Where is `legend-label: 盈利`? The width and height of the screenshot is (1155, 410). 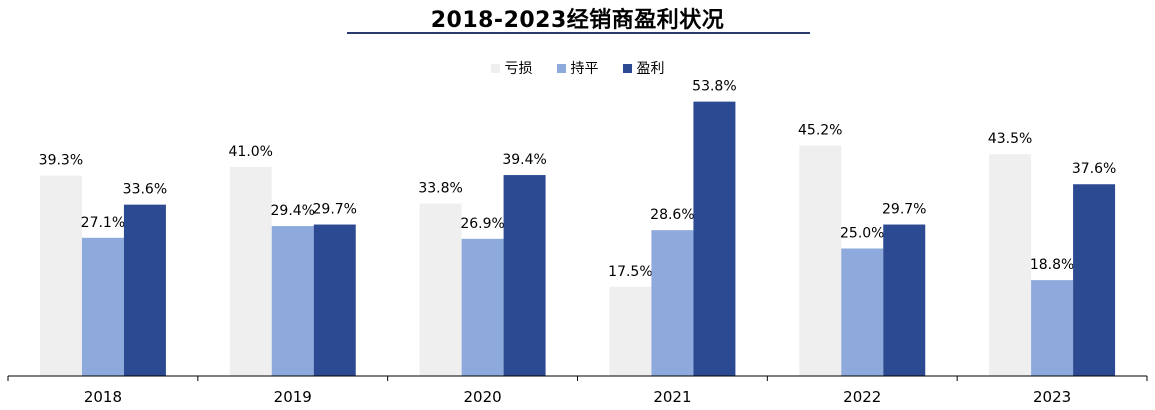
legend-label: 盈利 is located at coordinates (650, 69).